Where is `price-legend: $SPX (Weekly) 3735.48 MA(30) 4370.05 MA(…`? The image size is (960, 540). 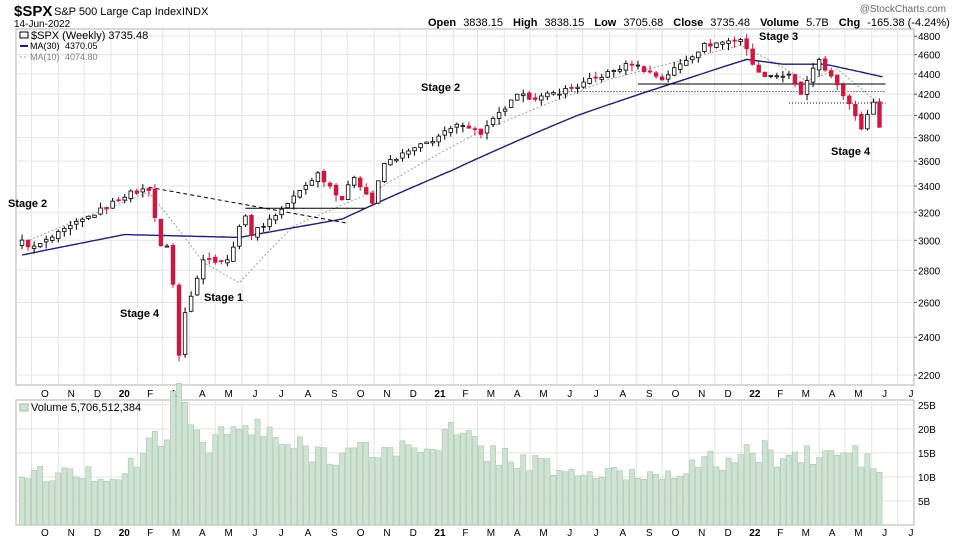 price-legend: $SPX (Weekly) 3735.48 MA(30) 4370.05 MA(… is located at coordinates (83, 46).